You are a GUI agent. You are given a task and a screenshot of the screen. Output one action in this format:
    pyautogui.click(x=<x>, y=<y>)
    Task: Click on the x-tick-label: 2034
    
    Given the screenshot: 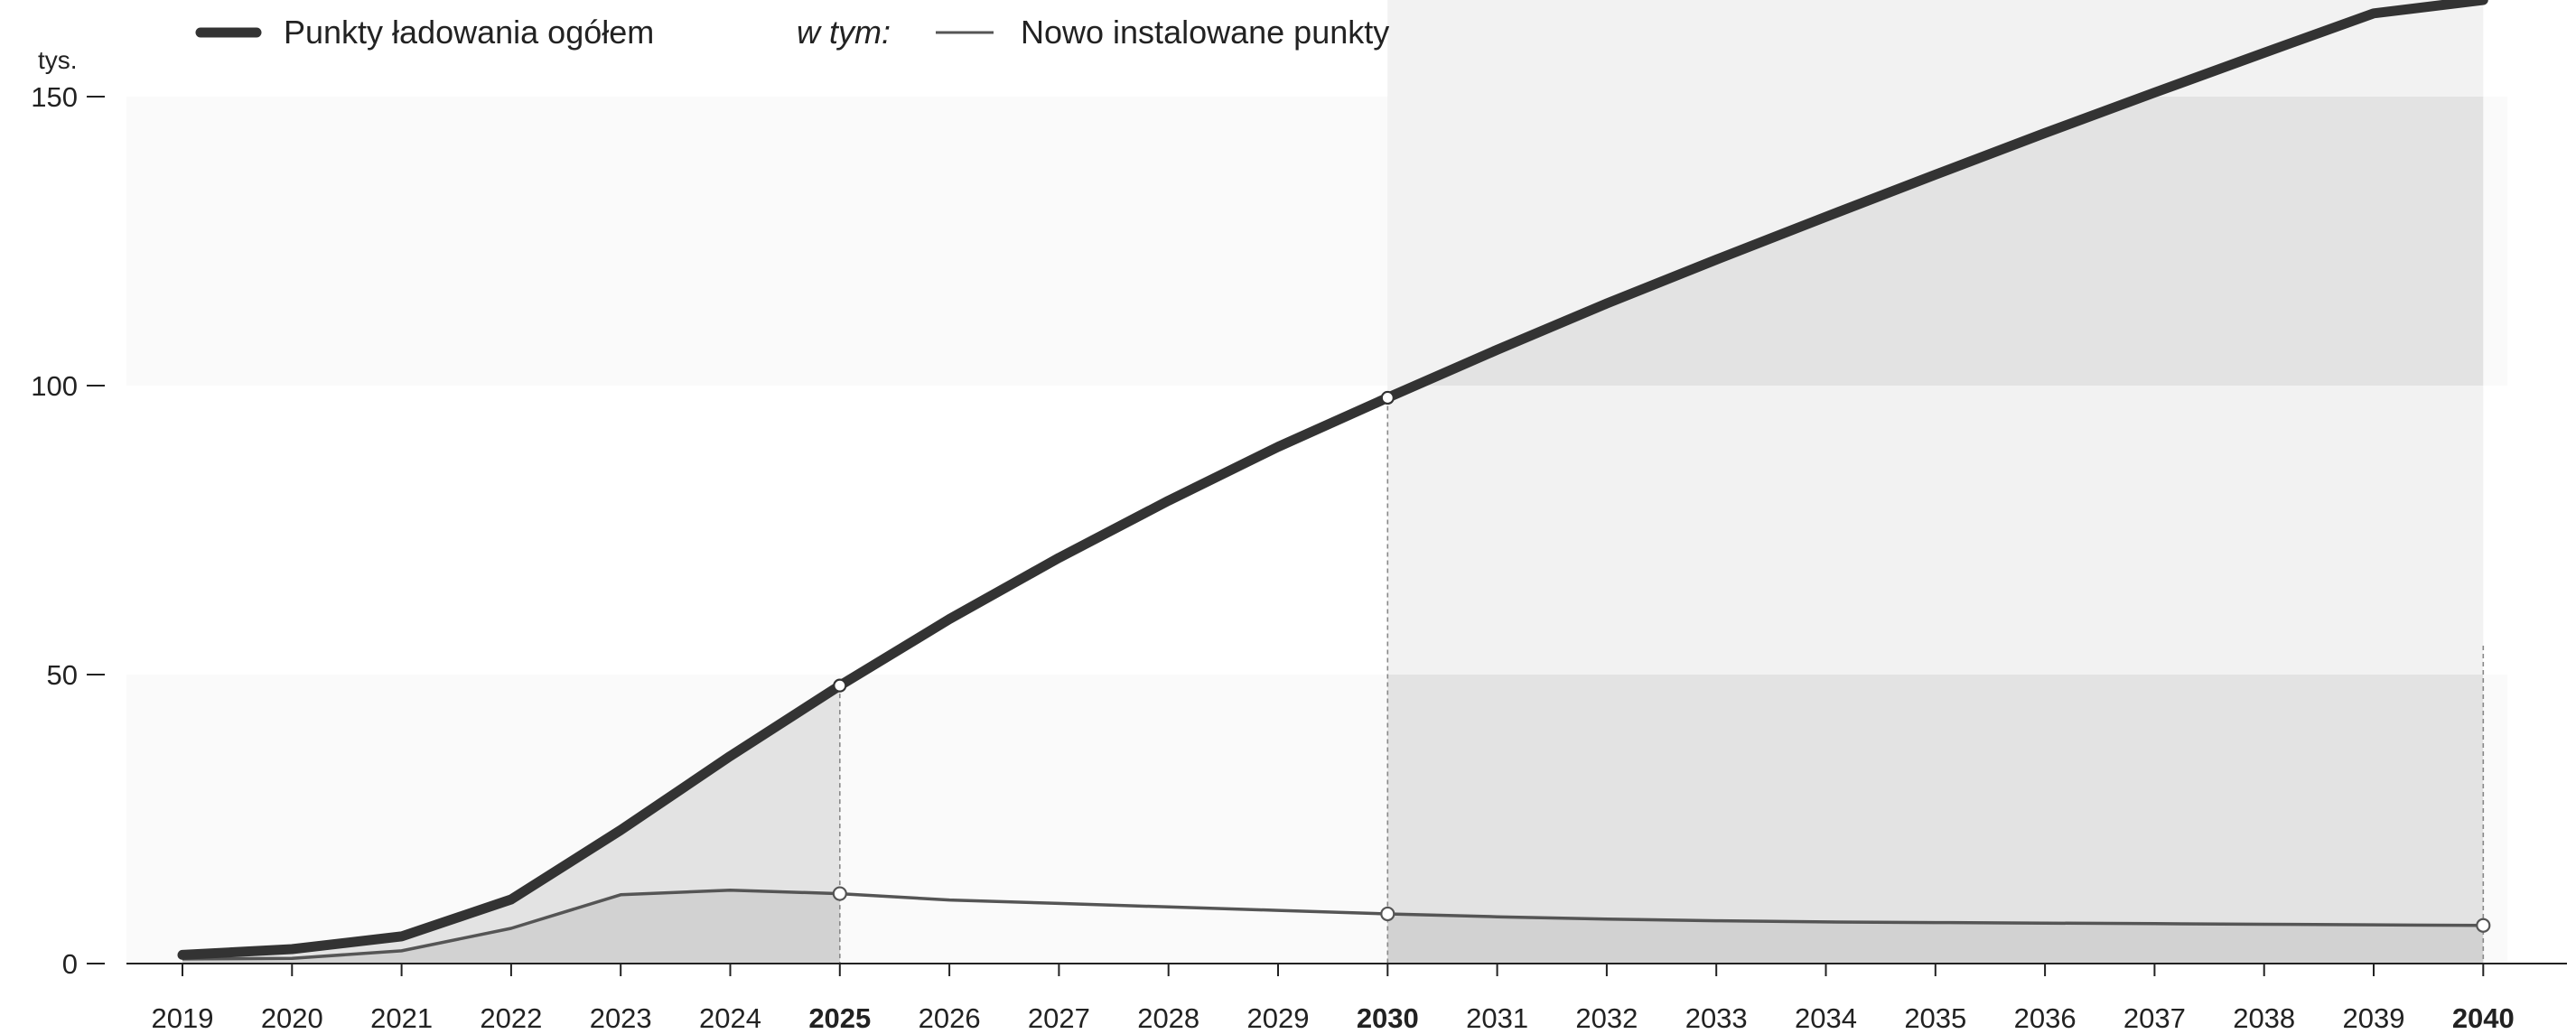 What is the action you would take?
    pyautogui.click(x=1826, y=1018)
    